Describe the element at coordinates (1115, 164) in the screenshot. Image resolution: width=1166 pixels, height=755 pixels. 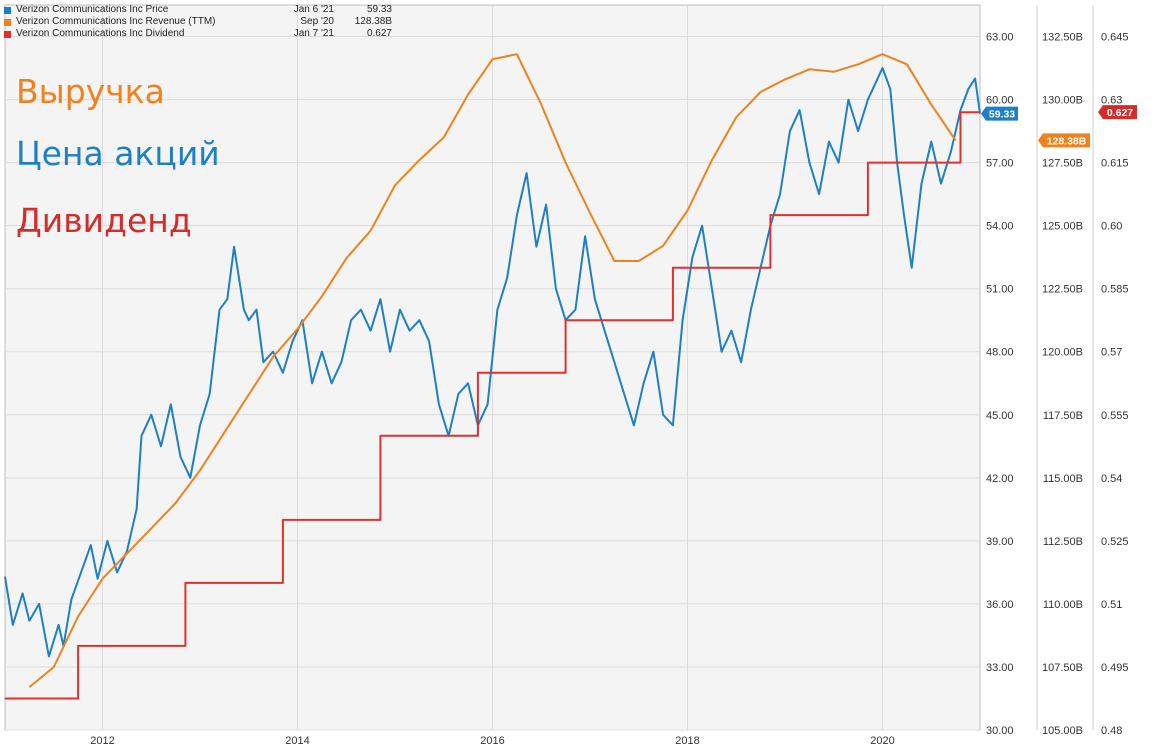
I see `dividend-tick-label: 0.615` at that location.